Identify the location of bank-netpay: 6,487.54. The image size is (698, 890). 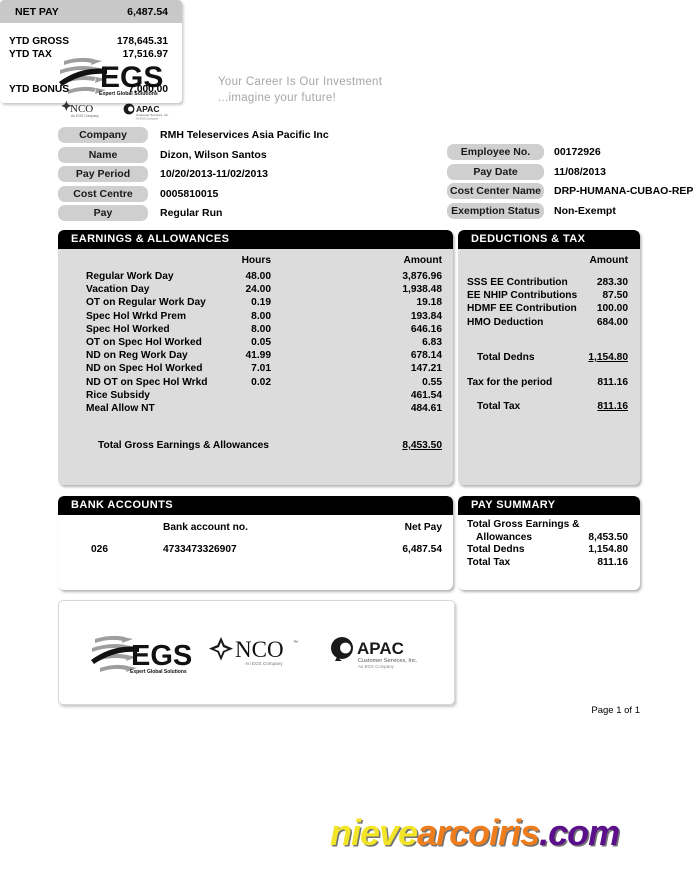
(422, 549).